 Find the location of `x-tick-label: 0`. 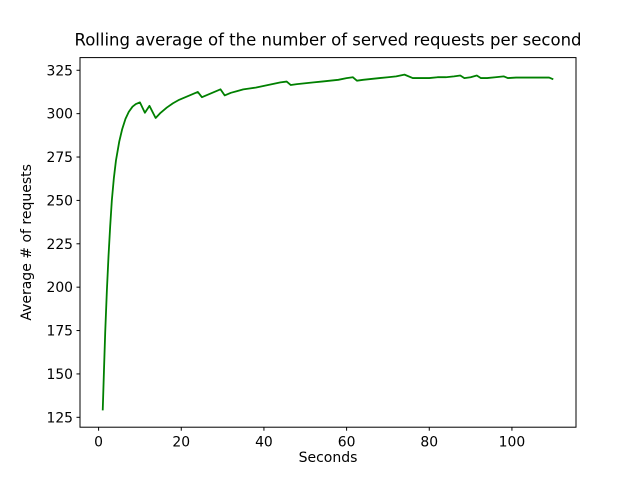

x-tick-label: 0 is located at coordinates (98, 443).